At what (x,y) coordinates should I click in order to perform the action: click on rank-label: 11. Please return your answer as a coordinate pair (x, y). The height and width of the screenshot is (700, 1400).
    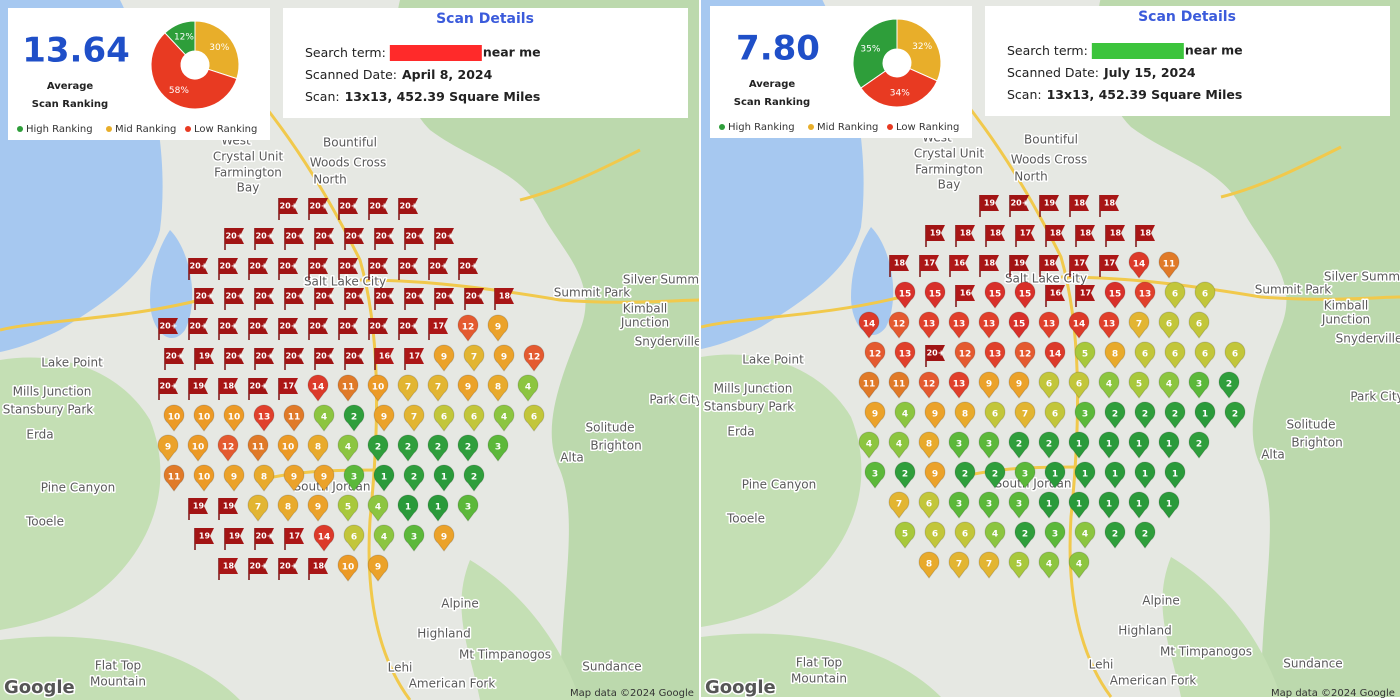
    Looking at the image, I should click on (258, 448).